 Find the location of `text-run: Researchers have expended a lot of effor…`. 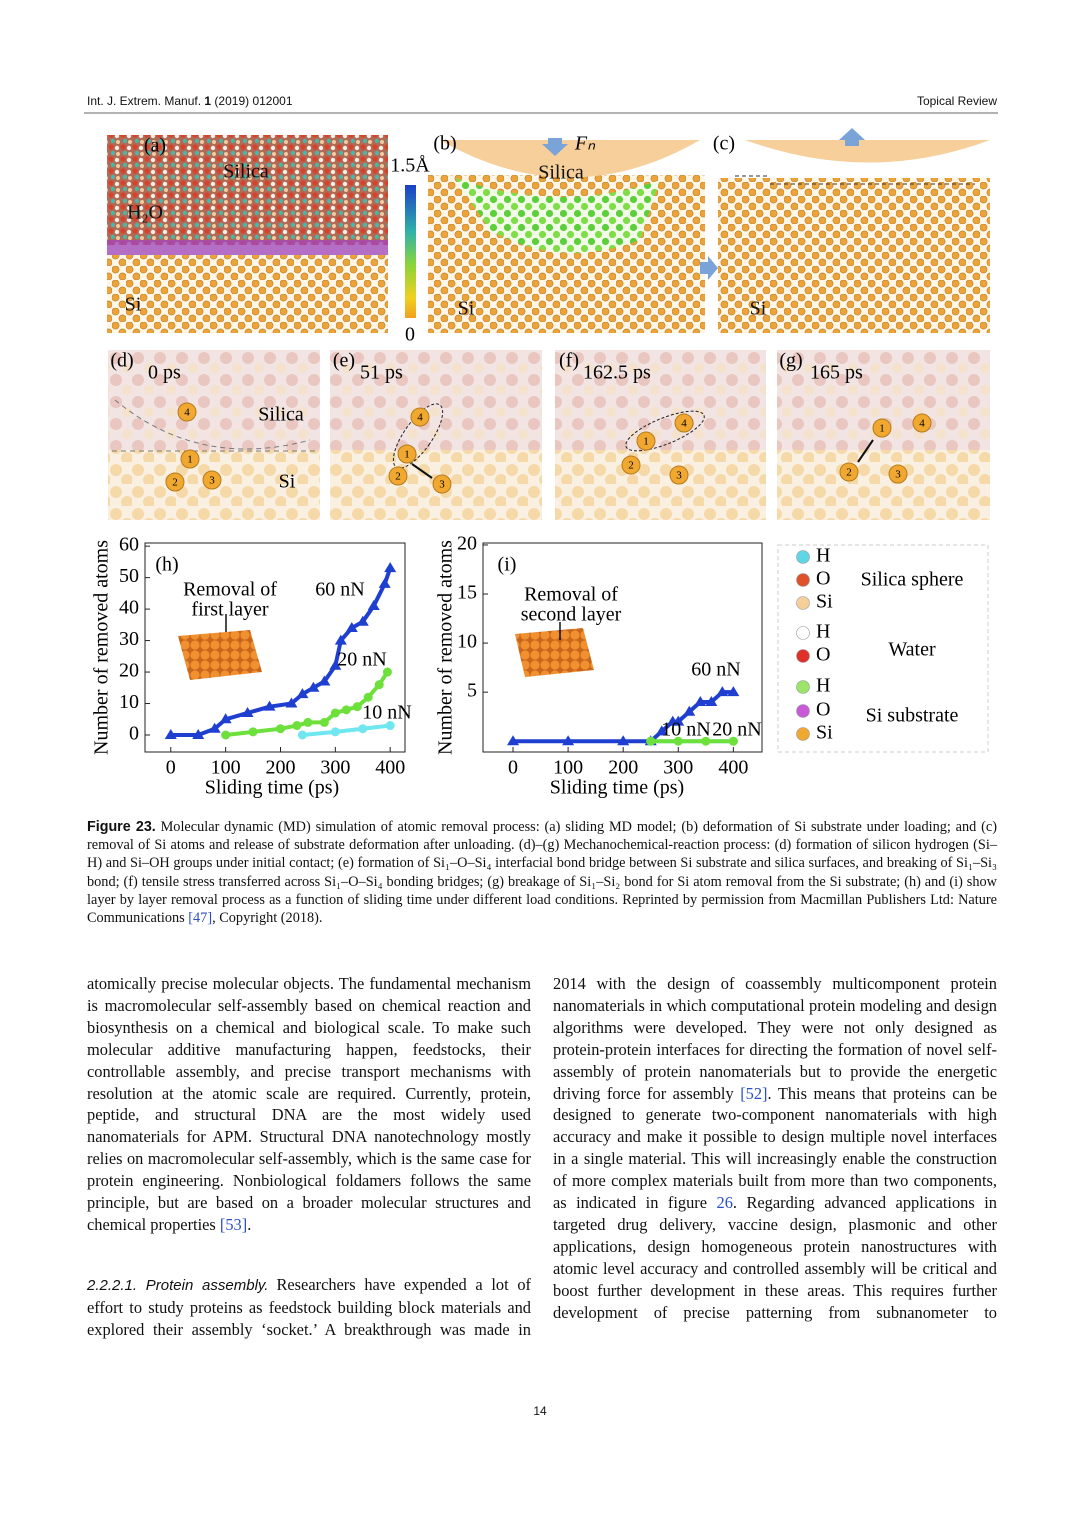

text-run: Researchers have expended a lot of effor… is located at coordinates (309, 1306).